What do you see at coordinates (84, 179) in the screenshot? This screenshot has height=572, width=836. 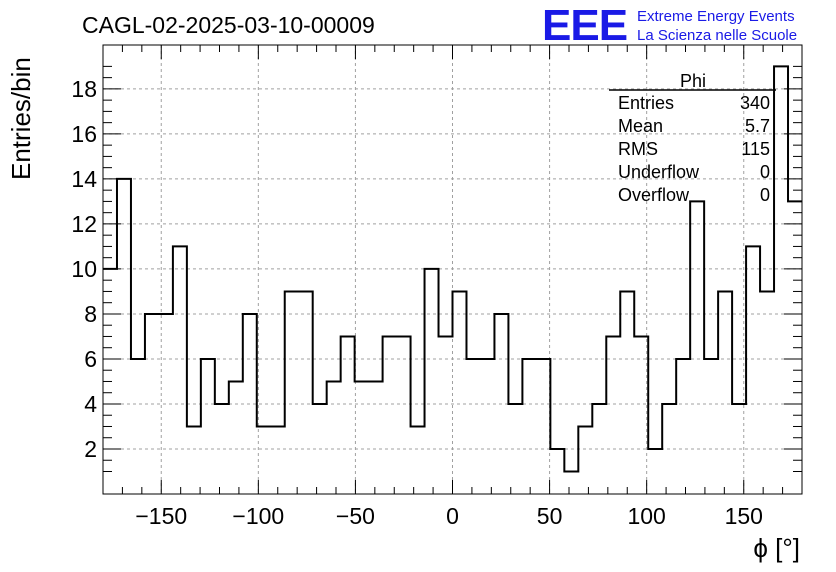 I see `y-tick-label-6: 14` at bounding box center [84, 179].